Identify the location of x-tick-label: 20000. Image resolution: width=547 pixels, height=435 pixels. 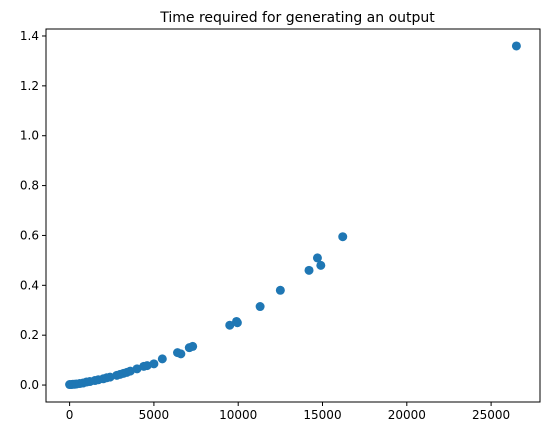
(407, 415).